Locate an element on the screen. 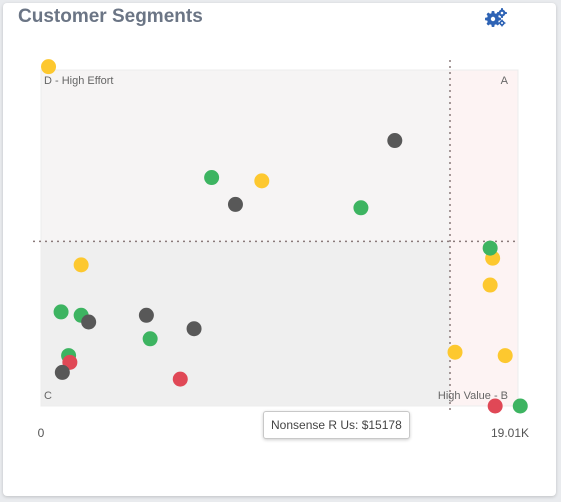  x-tick-label-max: 19.01K is located at coordinates (510, 433).